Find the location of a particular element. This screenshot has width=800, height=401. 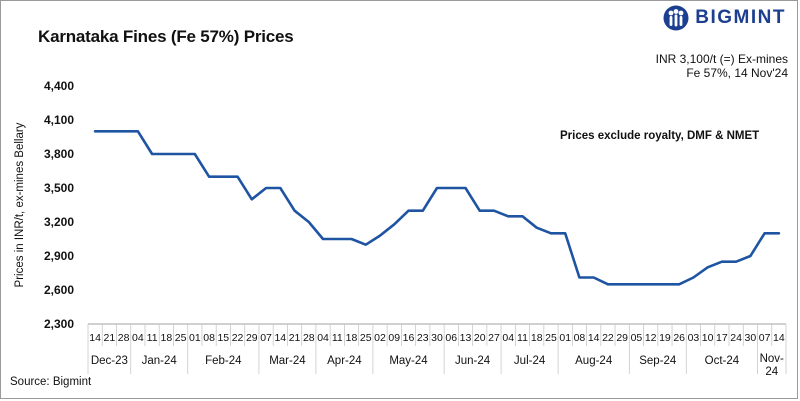

y-axis-label: Prices in INR/t, ex-mines Bellary is located at coordinates (20, 204).